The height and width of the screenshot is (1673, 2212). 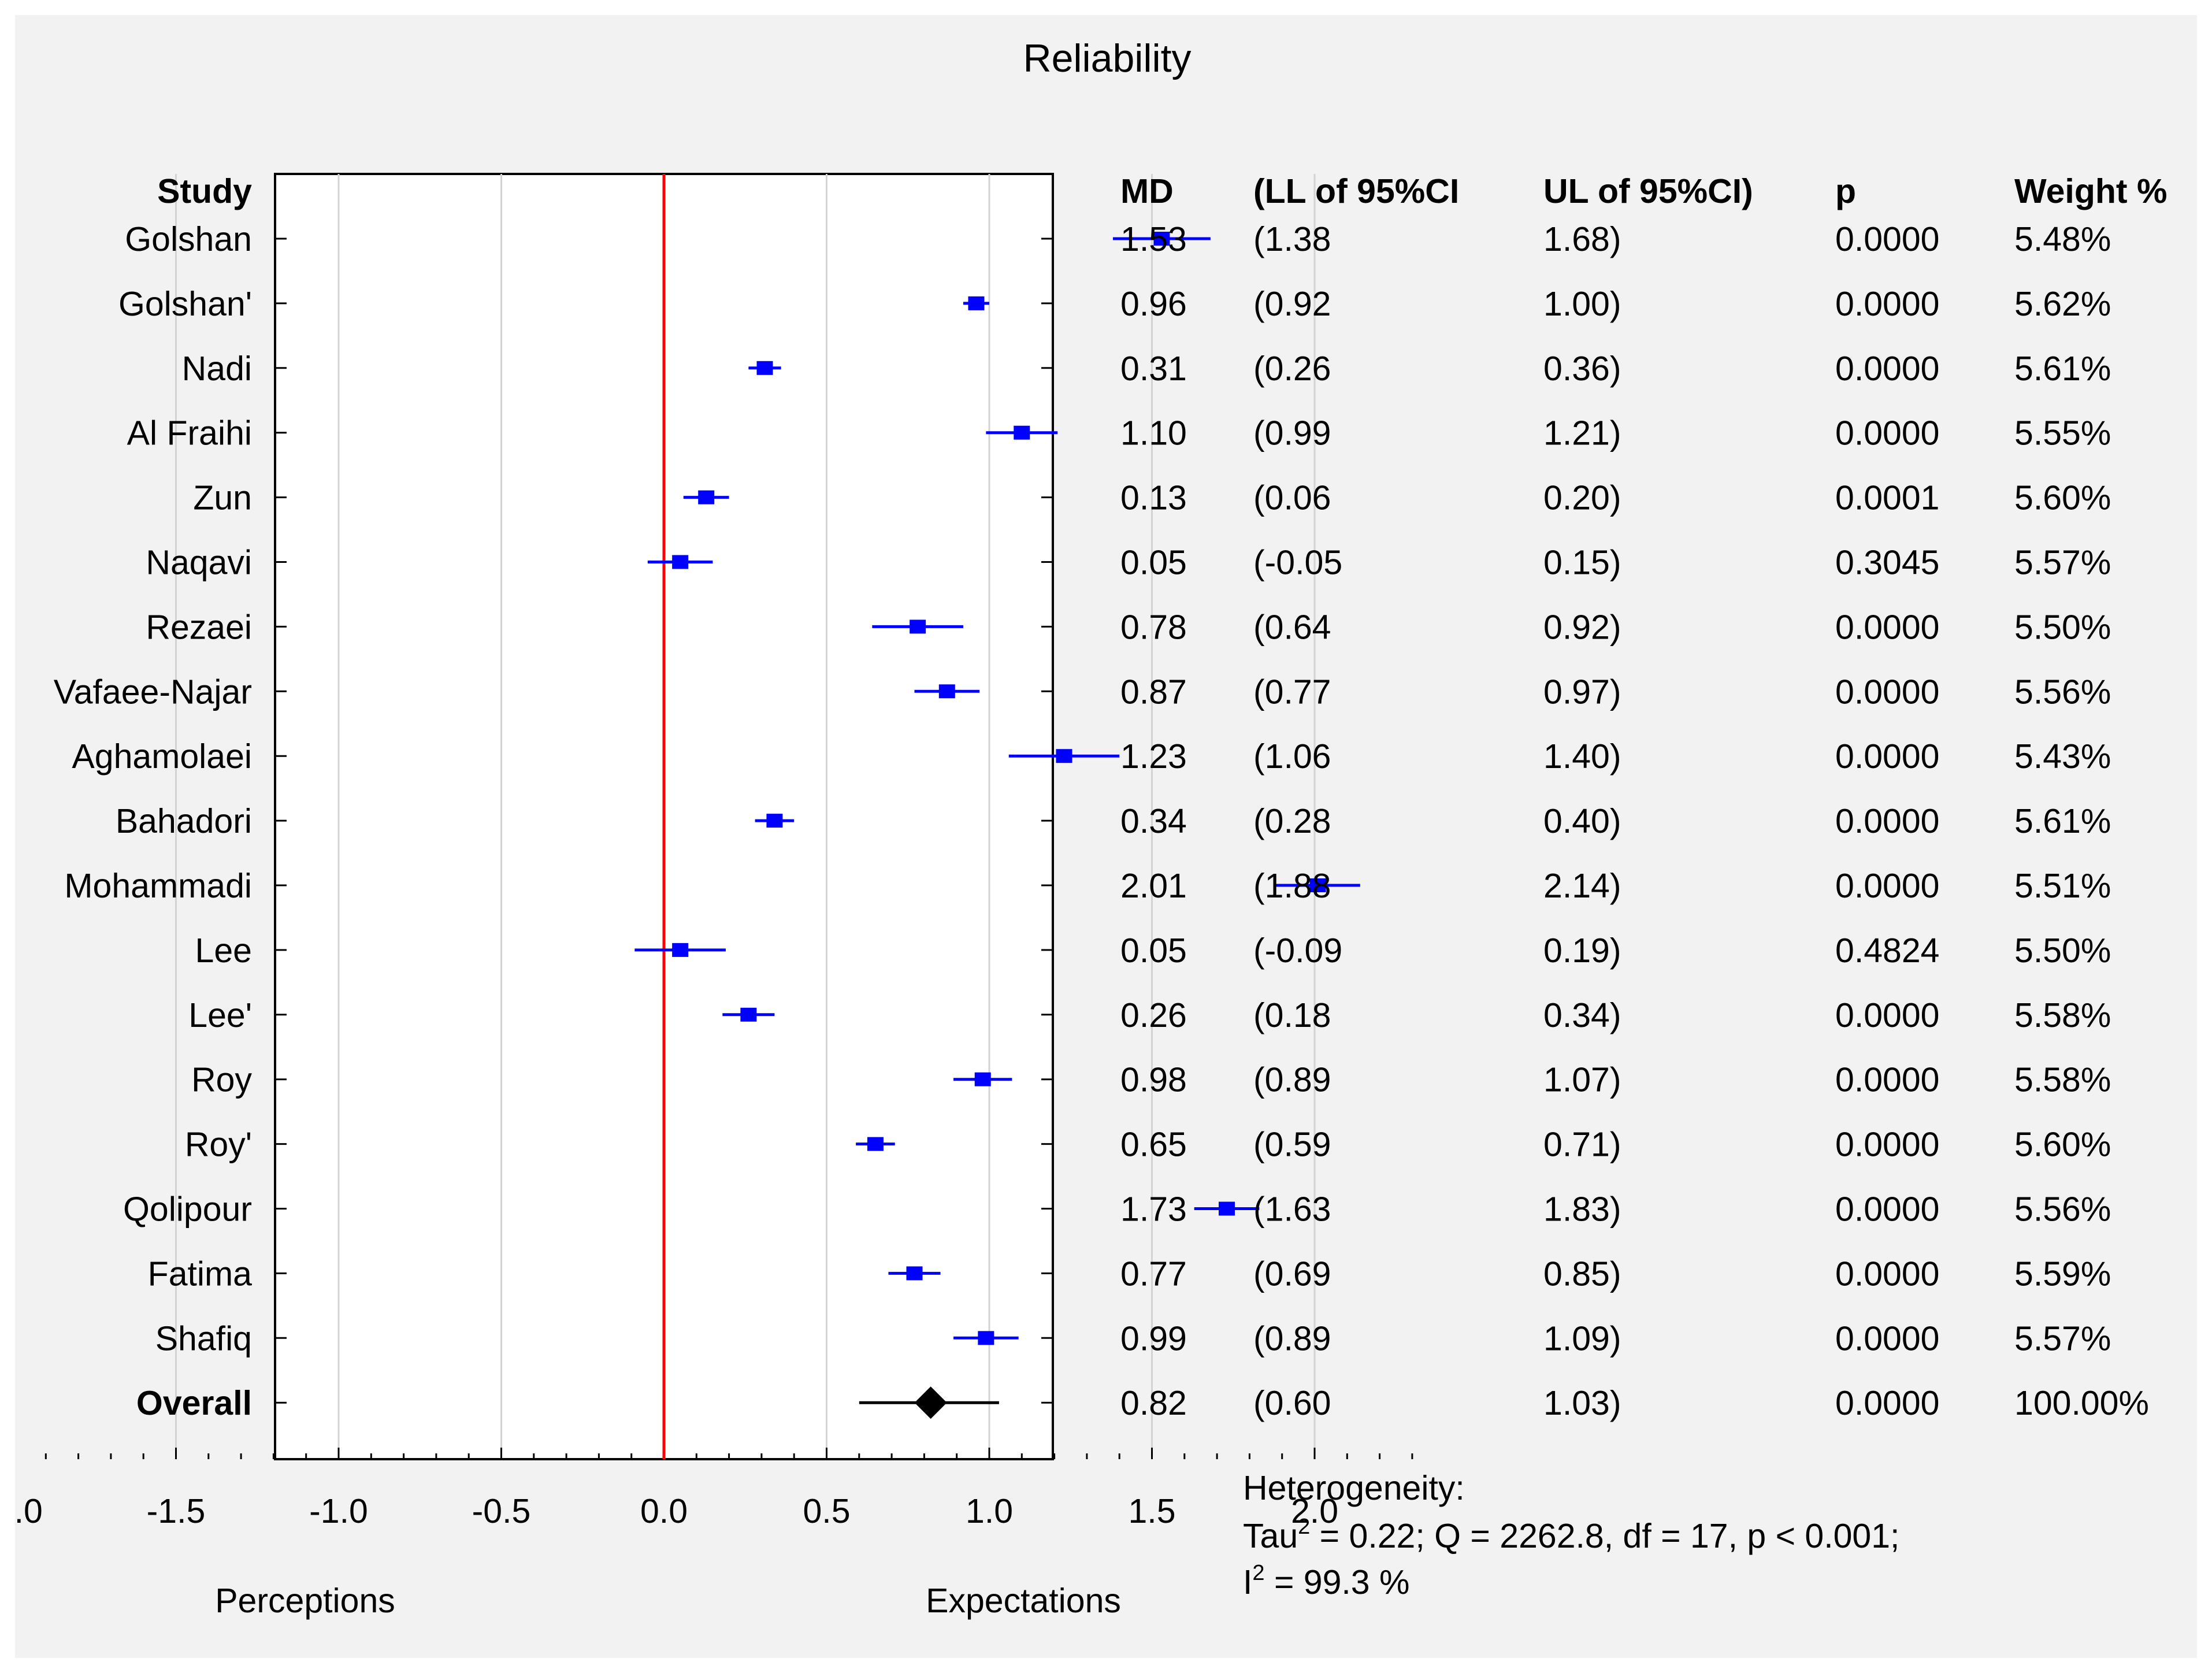 What do you see at coordinates (1153, 1015) in the screenshot?
I see `table-cell: 0.26` at bounding box center [1153, 1015].